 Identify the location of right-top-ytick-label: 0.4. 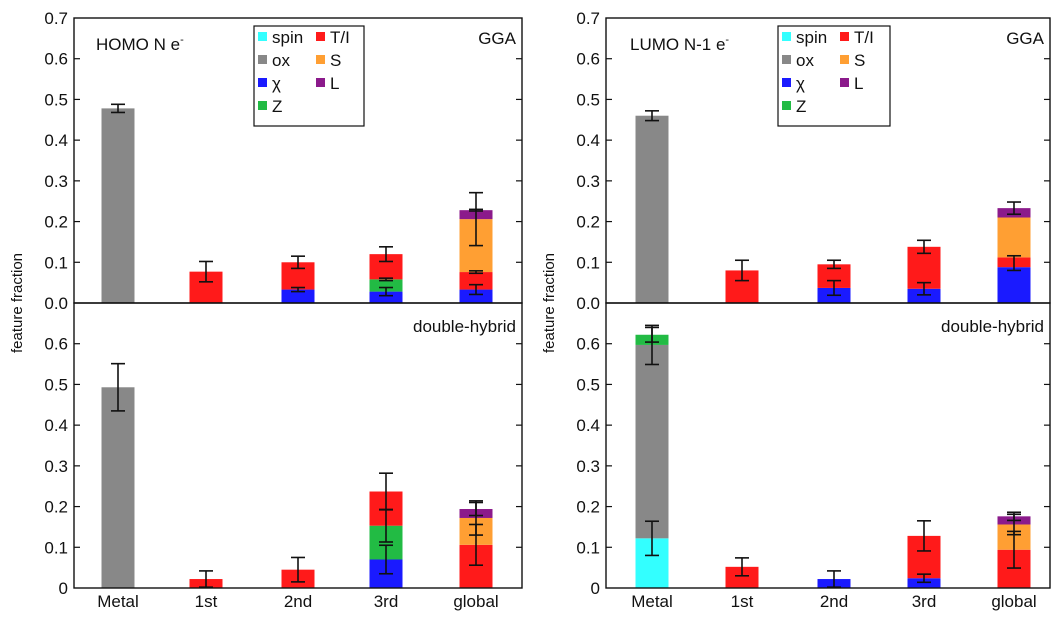
(588, 140).